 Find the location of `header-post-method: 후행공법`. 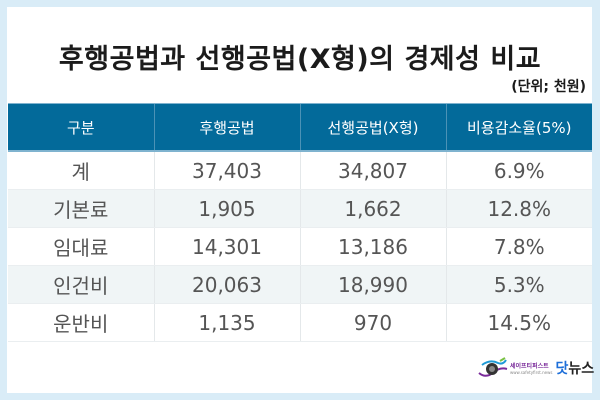

header-post-method: 후행공법 is located at coordinates (226, 127).